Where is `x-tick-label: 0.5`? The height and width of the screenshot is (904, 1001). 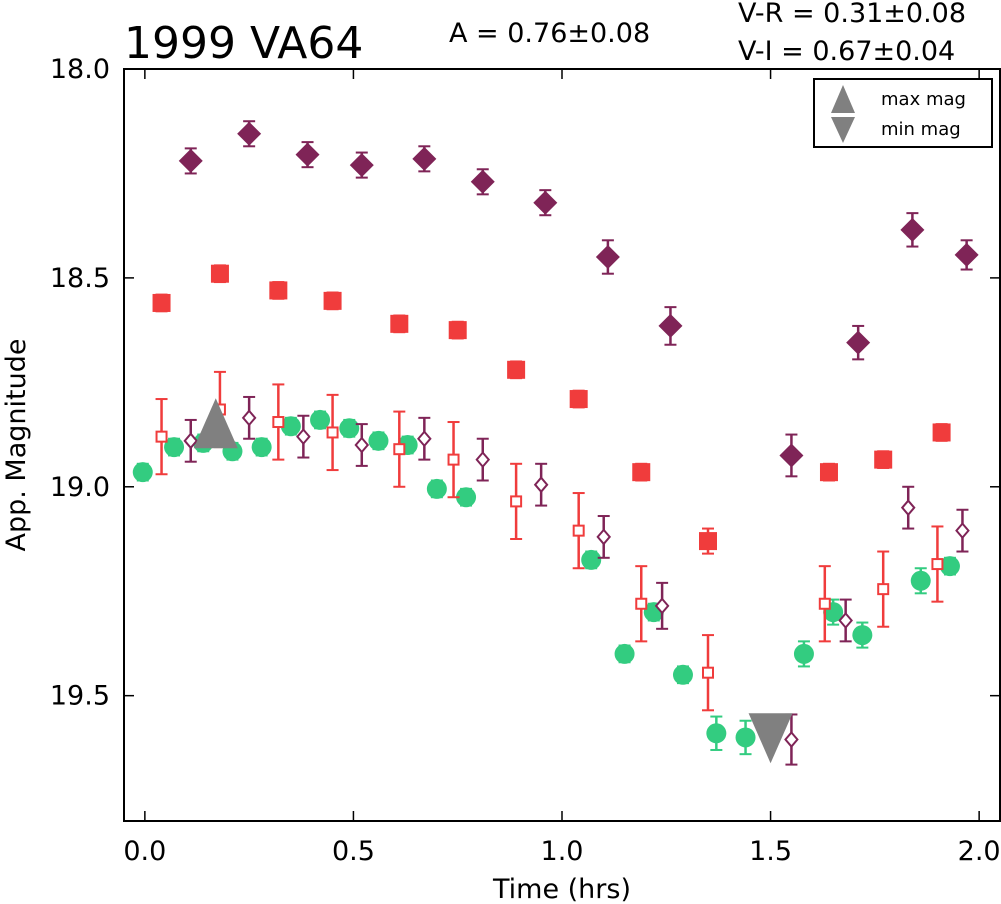 x-tick-label: 0.5 is located at coordinates (353, 851).